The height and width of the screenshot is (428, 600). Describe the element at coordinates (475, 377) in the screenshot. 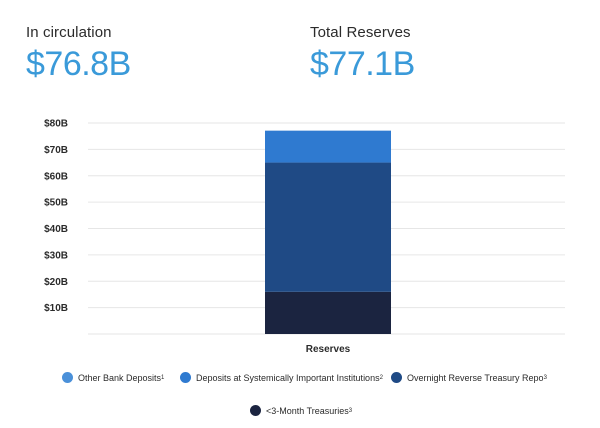

I see `legend-label: Overnight Reverse Treasury Repo` at that location.